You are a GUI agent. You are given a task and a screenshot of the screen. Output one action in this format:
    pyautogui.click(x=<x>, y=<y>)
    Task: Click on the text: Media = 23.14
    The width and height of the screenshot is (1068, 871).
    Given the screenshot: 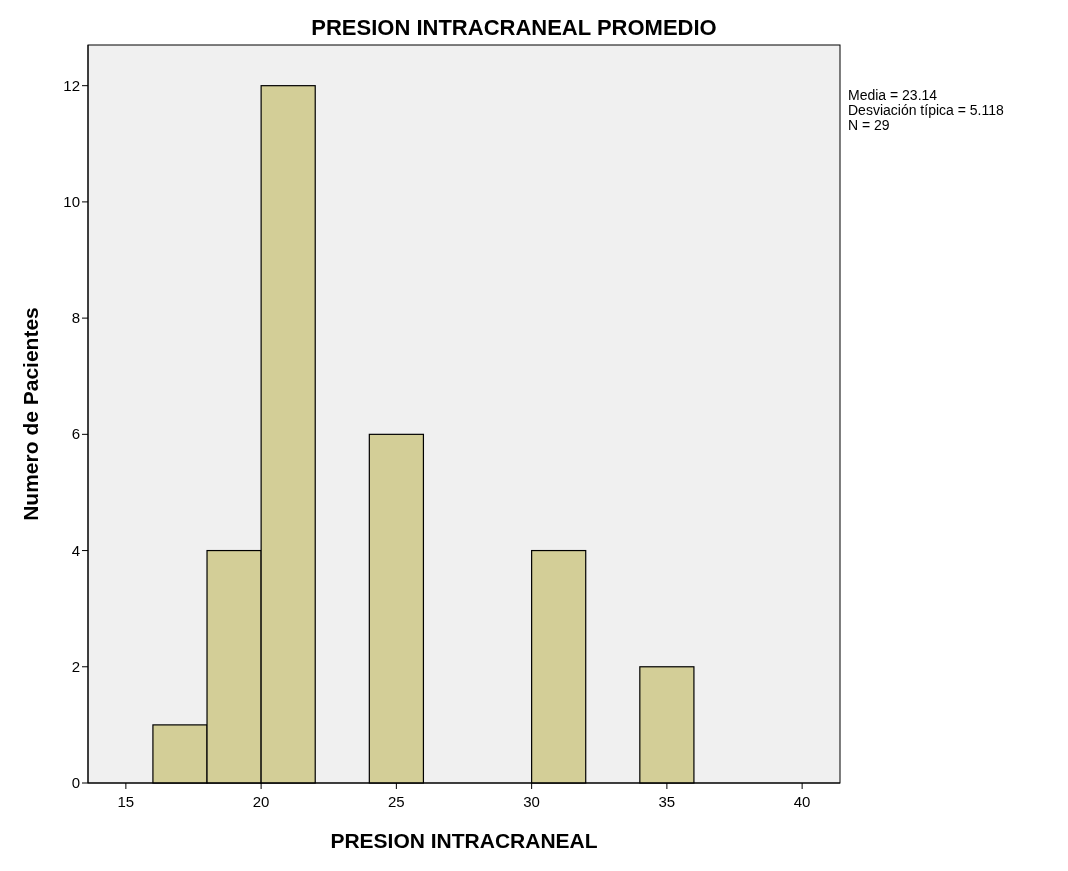 What is the action you would take?
    pyautogui.click(x=893, y=95)
    